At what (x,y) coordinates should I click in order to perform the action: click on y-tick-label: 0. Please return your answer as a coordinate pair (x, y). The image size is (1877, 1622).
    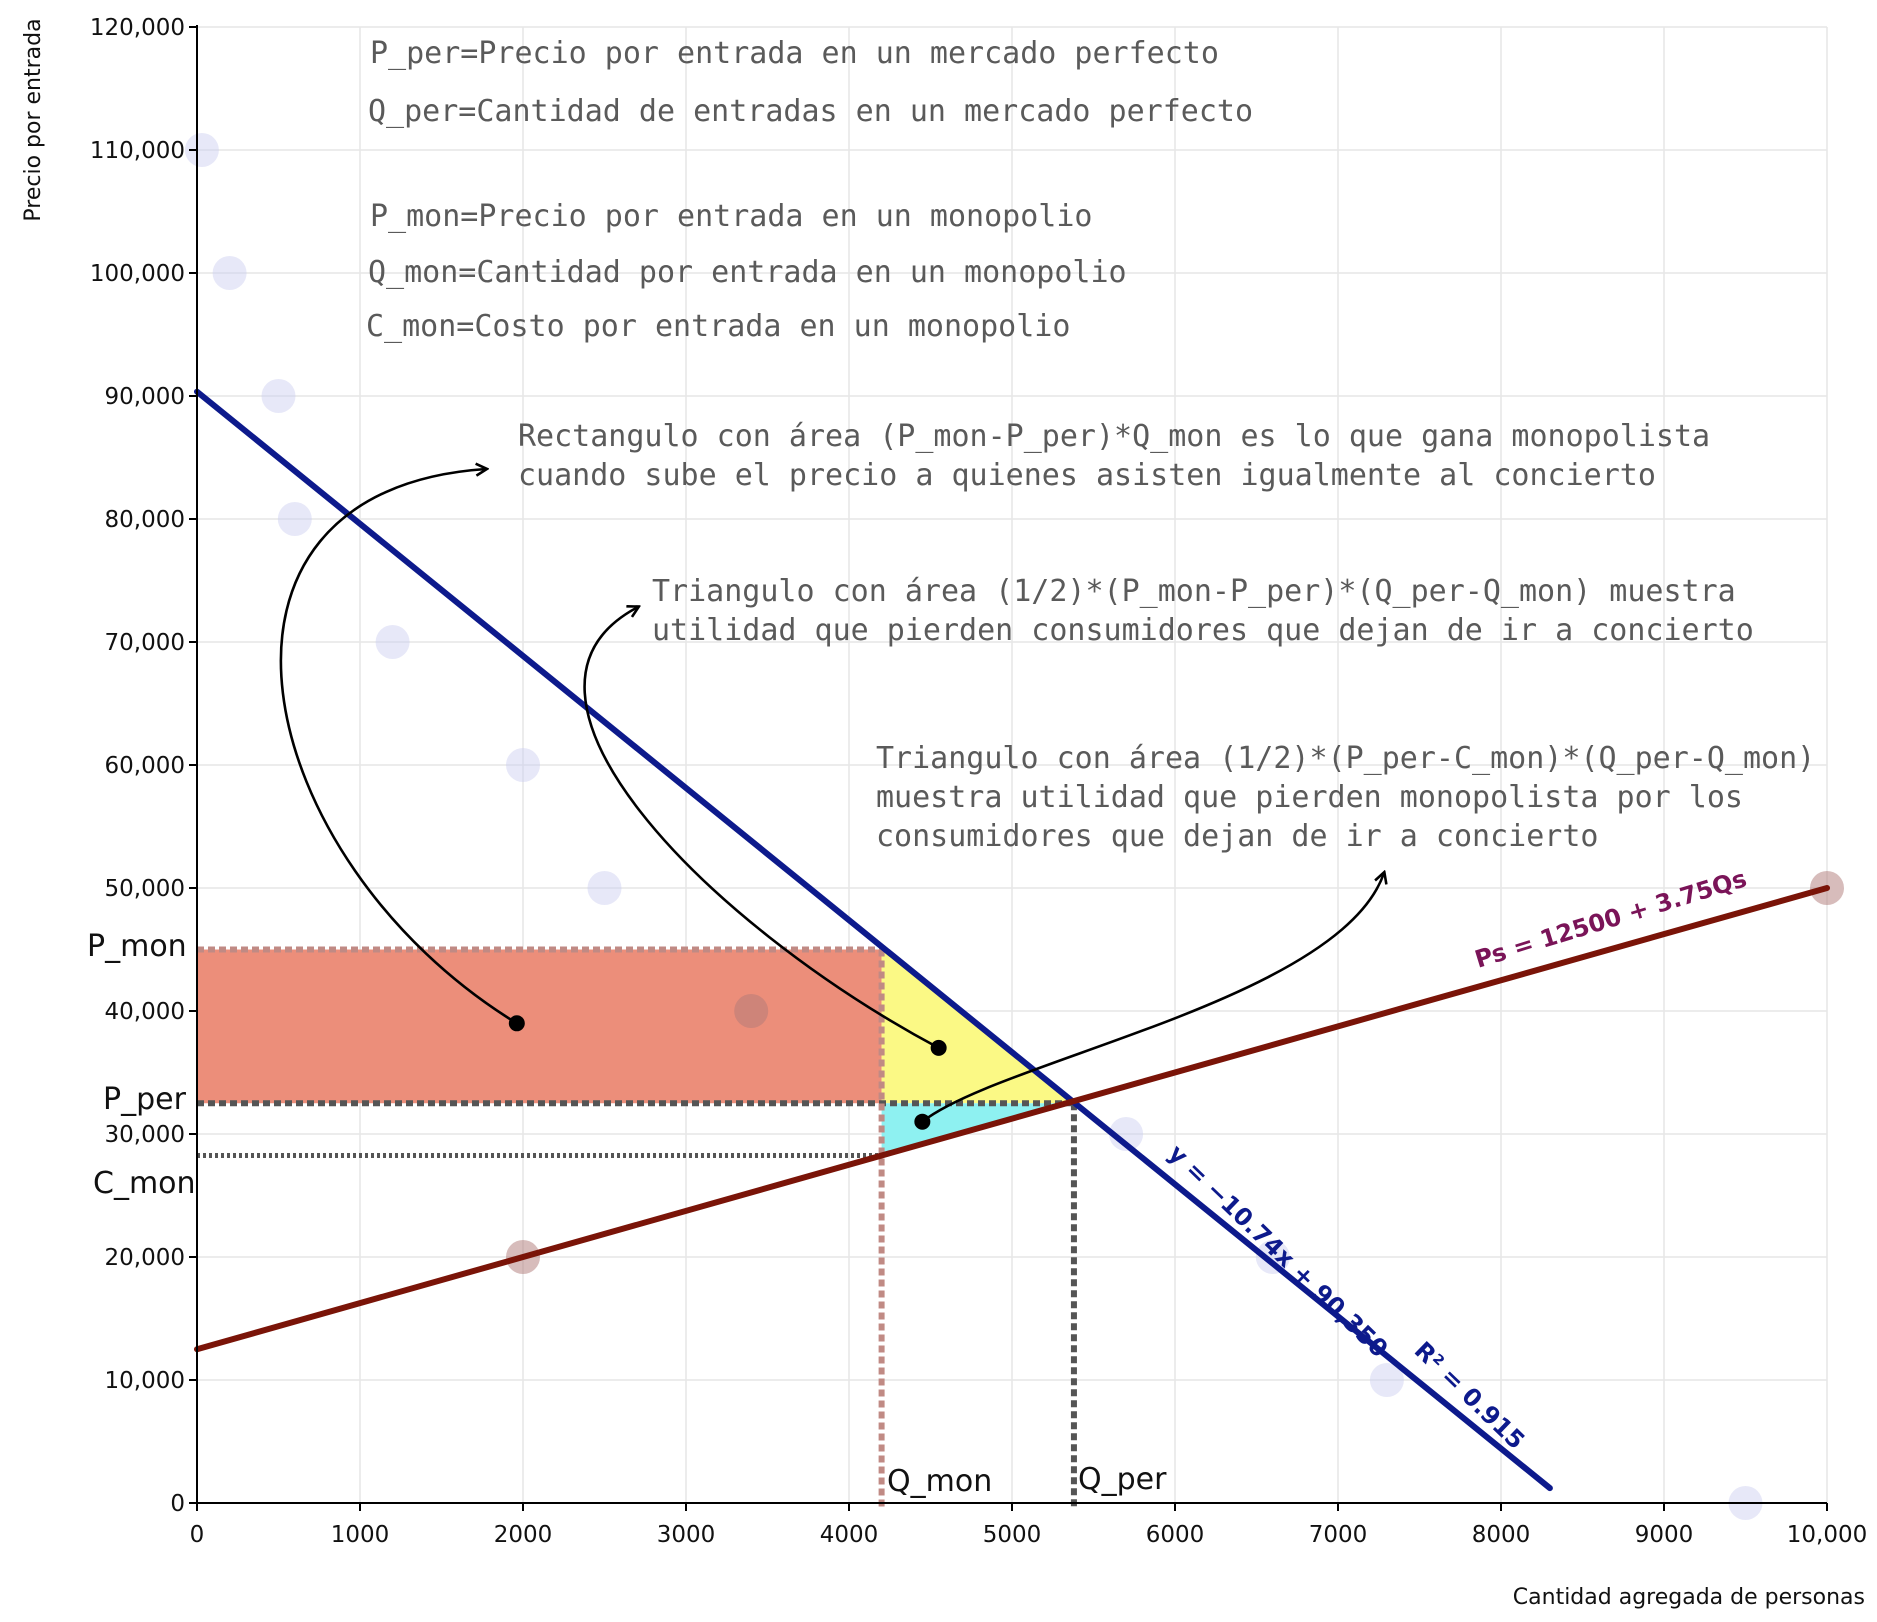
    Looking at the image, I should click on (177, 1504).